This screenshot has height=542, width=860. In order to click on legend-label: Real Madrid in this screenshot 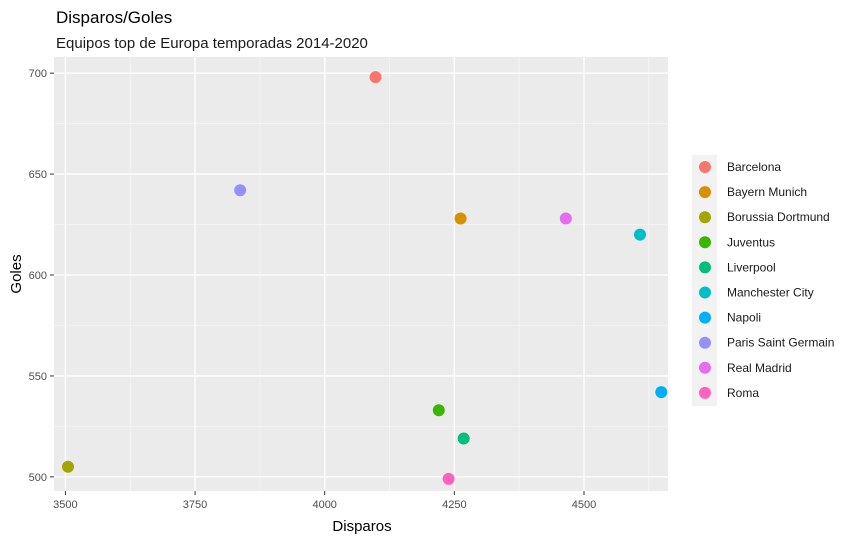, I will do `click(759, 368)`.